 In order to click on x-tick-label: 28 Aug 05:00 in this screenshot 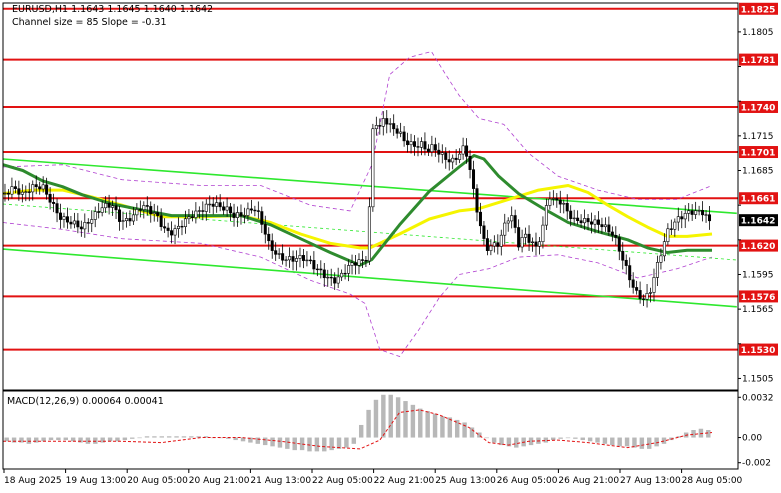, I will do `click(712, 481)`.